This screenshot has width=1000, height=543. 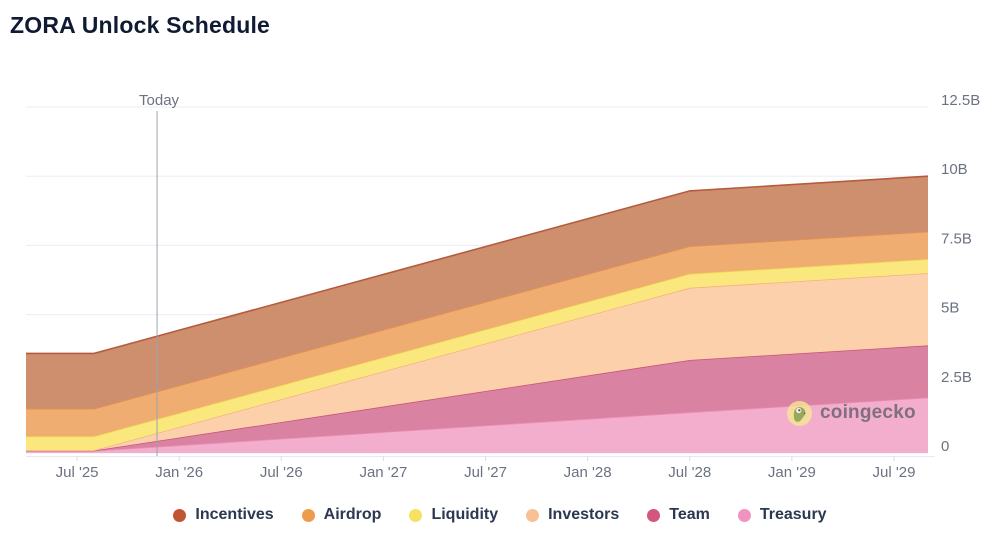 I want to click on legend-dot-team, so click(x=654, y=515).